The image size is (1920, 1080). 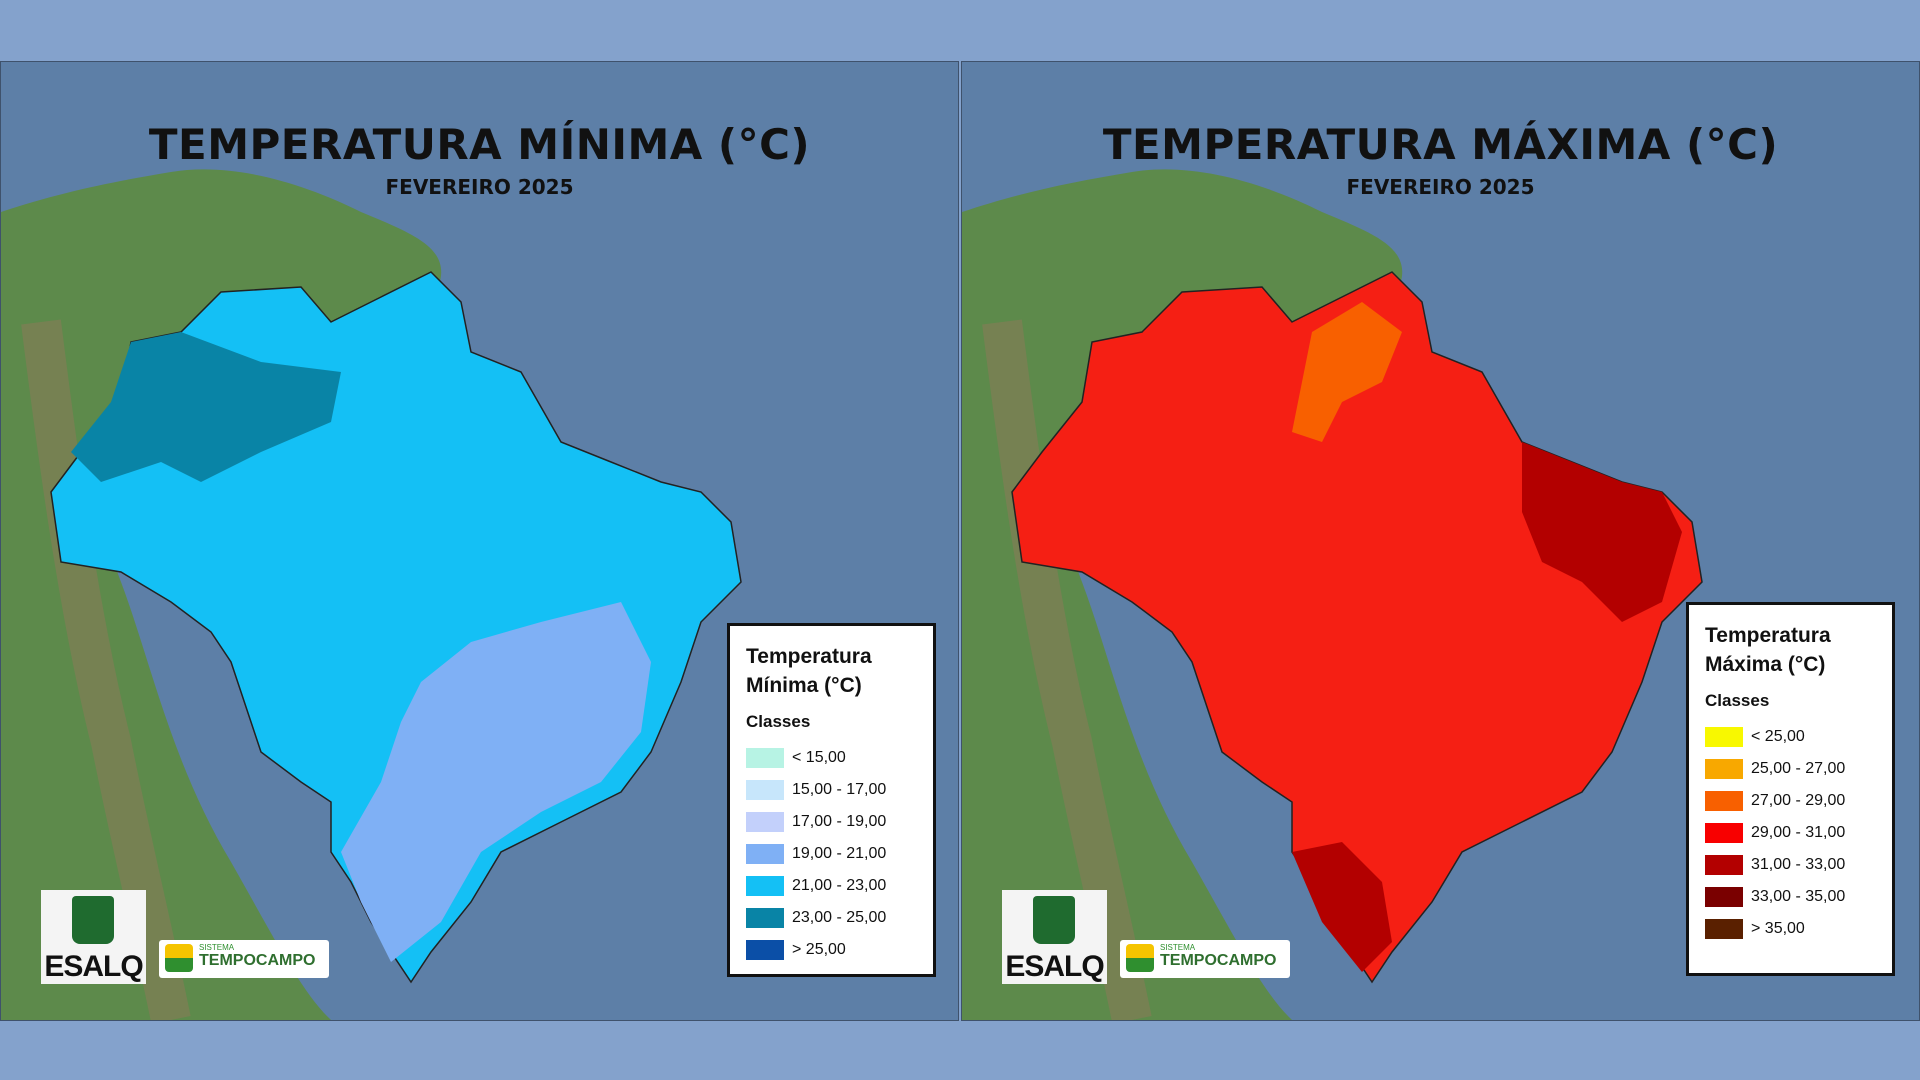 I want to click on legend-item: 19,00 - 21,00, so click(x=831, y=854).